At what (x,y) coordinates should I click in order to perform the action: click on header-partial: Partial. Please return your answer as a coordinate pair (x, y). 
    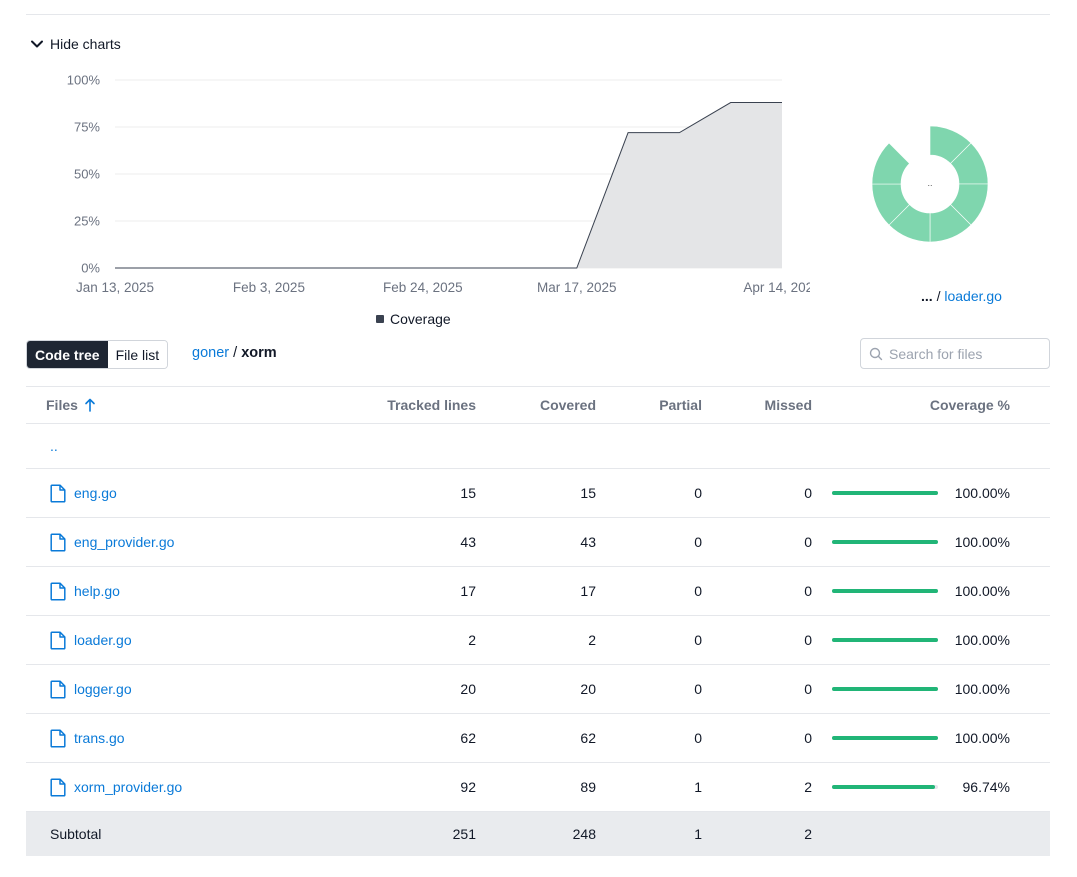
    Looking at the image, I should click on (680, 405).